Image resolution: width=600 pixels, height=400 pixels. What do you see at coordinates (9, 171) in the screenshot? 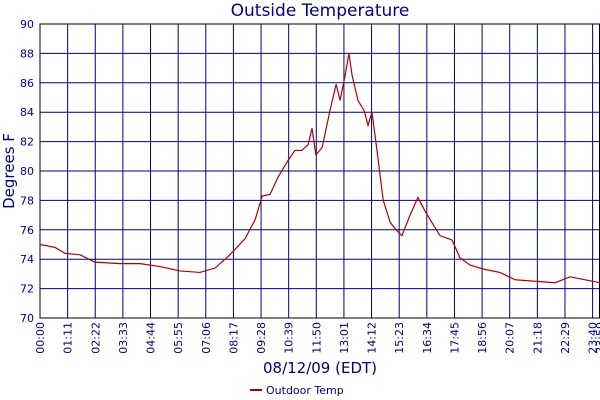
I see `y-axis-label: Degrees F` at bounding box center [9, 171].